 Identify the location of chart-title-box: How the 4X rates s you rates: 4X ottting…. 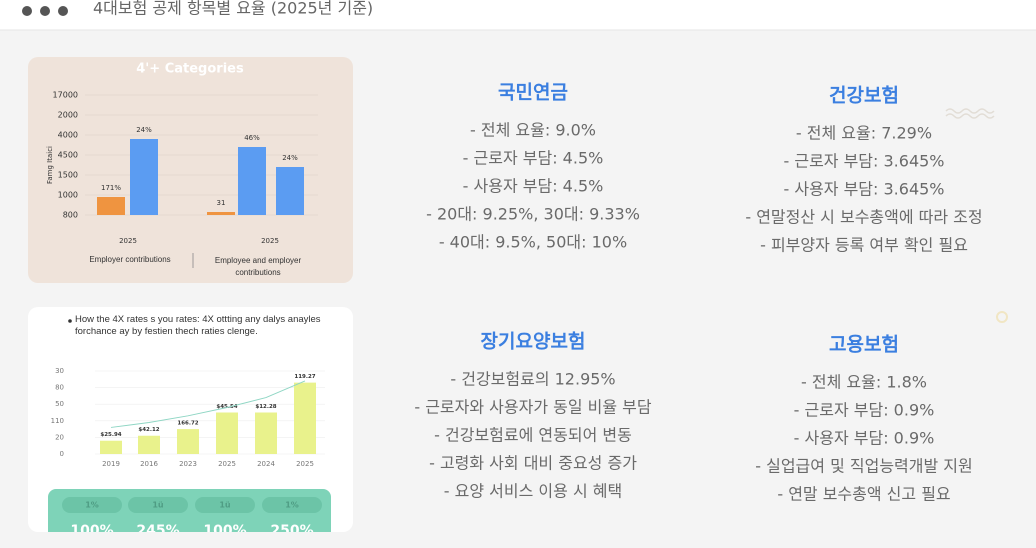
(198, 325).